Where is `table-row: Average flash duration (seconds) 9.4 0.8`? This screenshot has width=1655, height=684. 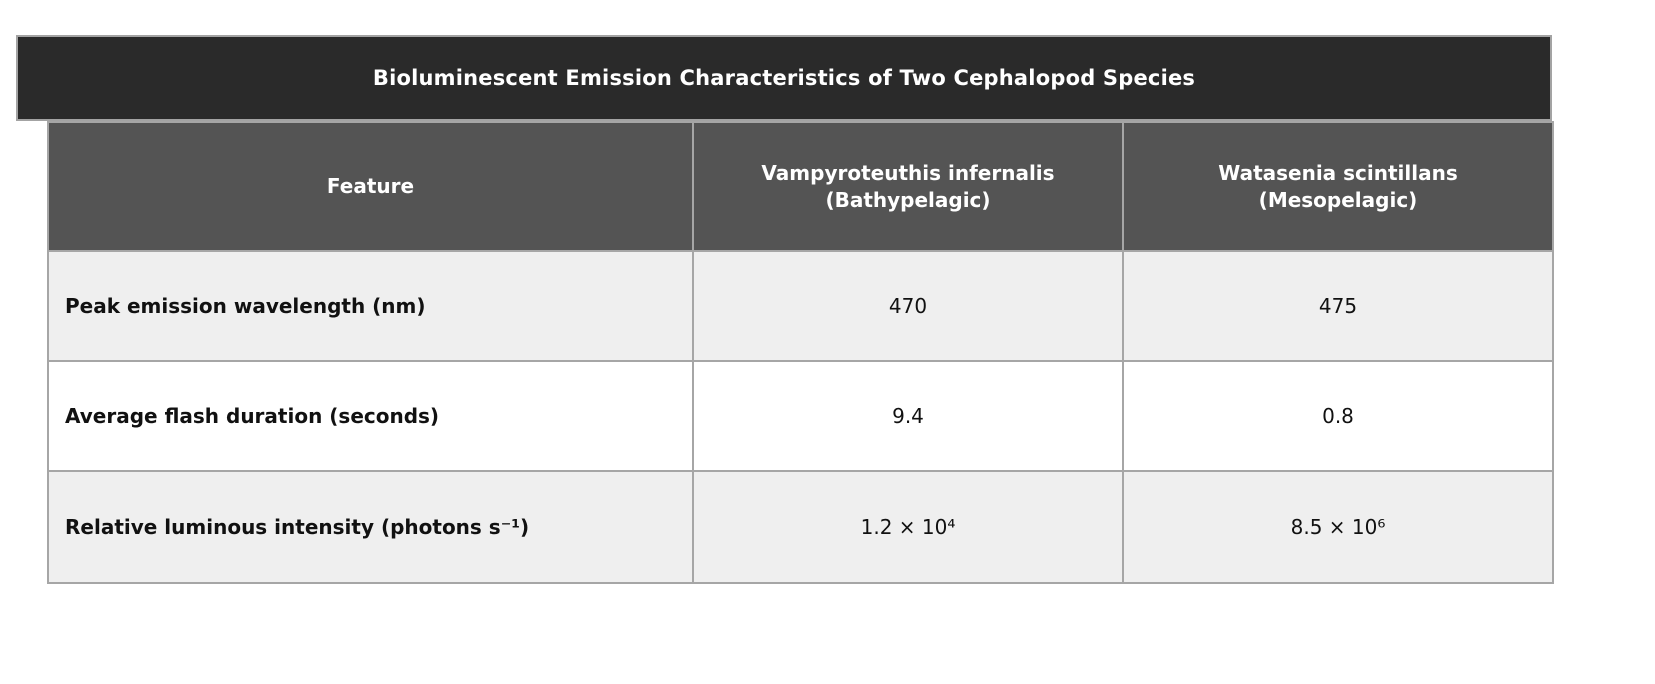
table-row: Average flash duration (seconds) 9.4 0.8 is located at coordinates (800, 416).